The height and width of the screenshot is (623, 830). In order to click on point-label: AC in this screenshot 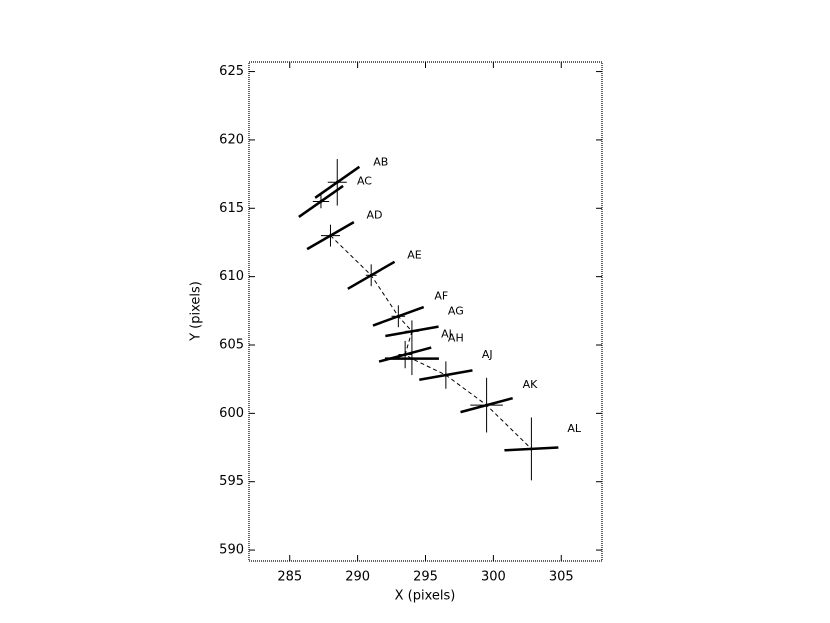, I will do `click(364, 180)`.